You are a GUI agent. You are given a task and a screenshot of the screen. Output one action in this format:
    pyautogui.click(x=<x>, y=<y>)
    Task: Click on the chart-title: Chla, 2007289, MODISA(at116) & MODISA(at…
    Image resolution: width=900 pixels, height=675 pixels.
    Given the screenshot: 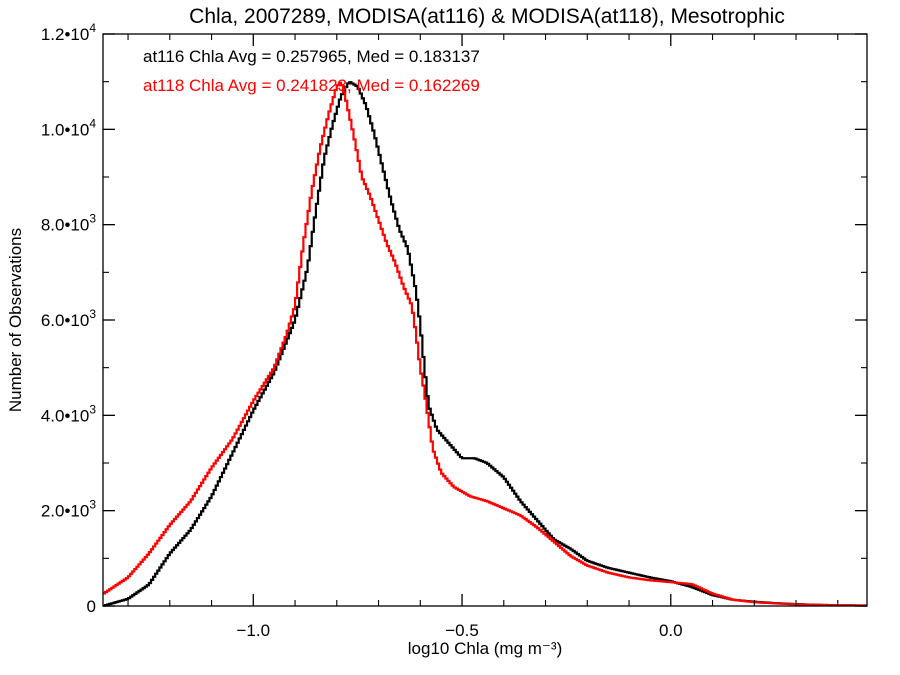 What is the action you would take?
    pyautogui.click(x=487, y=16)
    